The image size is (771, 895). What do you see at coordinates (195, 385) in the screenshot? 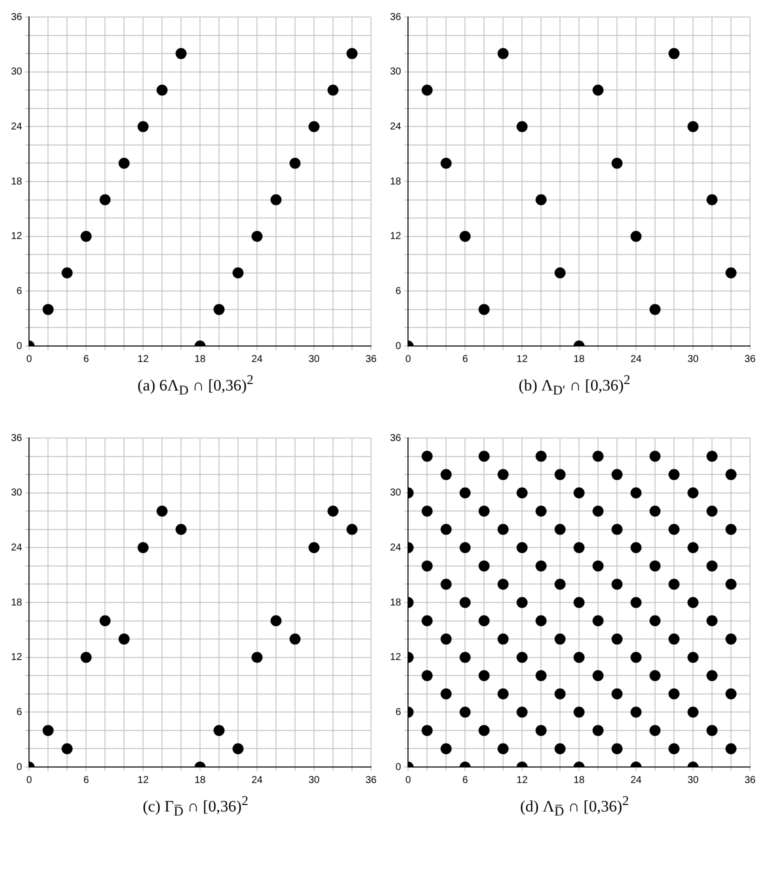
I see `text: (a) 6Λ$_{D}$ ∩ [0,36)$^{2}$` at bounding box center [195, 385].